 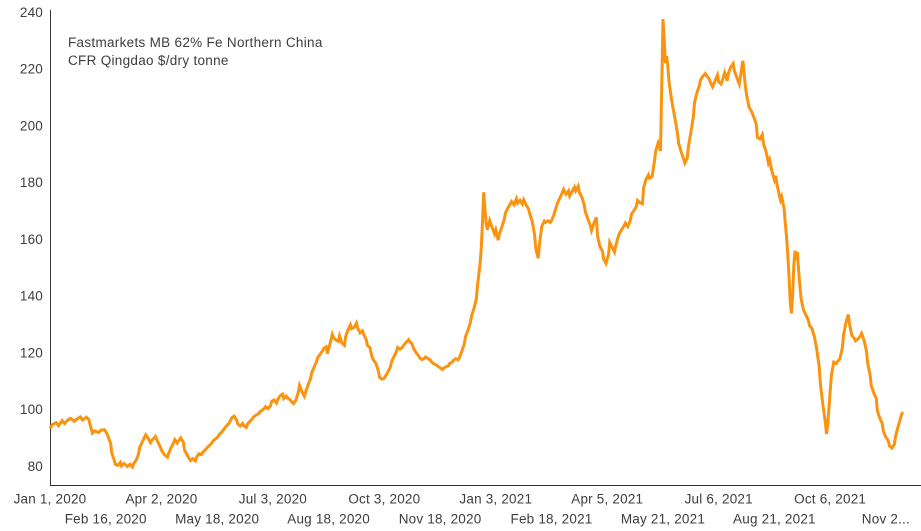 I want to click on x-tick-label: Feb 18, 2021, so click(x=552, y=519).